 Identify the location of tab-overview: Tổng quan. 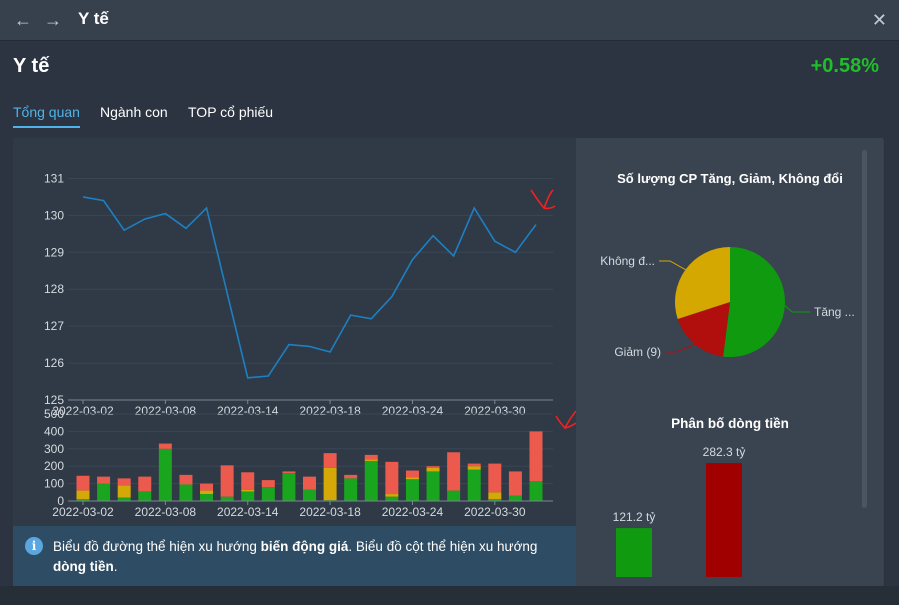
(46, 112).